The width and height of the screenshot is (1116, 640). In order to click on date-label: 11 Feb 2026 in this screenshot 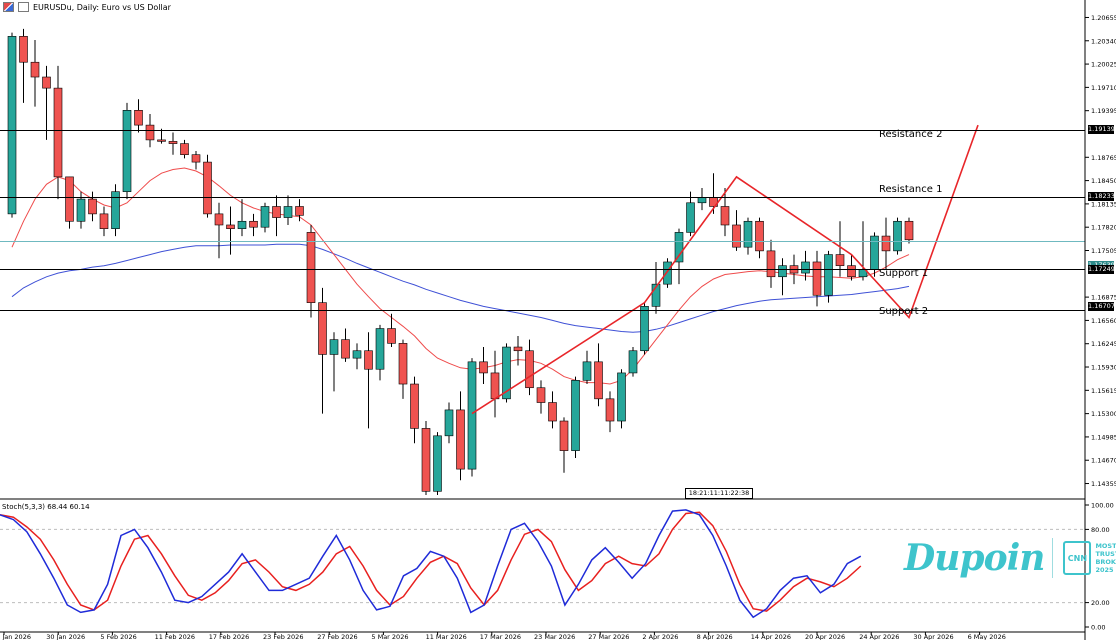, I will do `click(175, 636)`.